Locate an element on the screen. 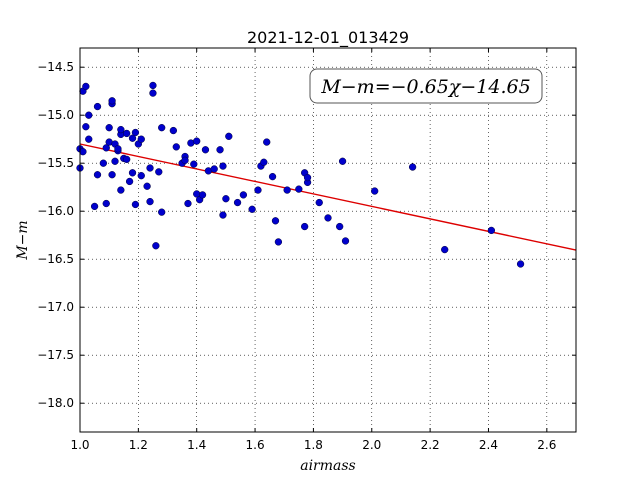 Image resolution: width=640 pixels, height=480 pixels. x-axis-label: airmass is located at coordinates (328, 466).